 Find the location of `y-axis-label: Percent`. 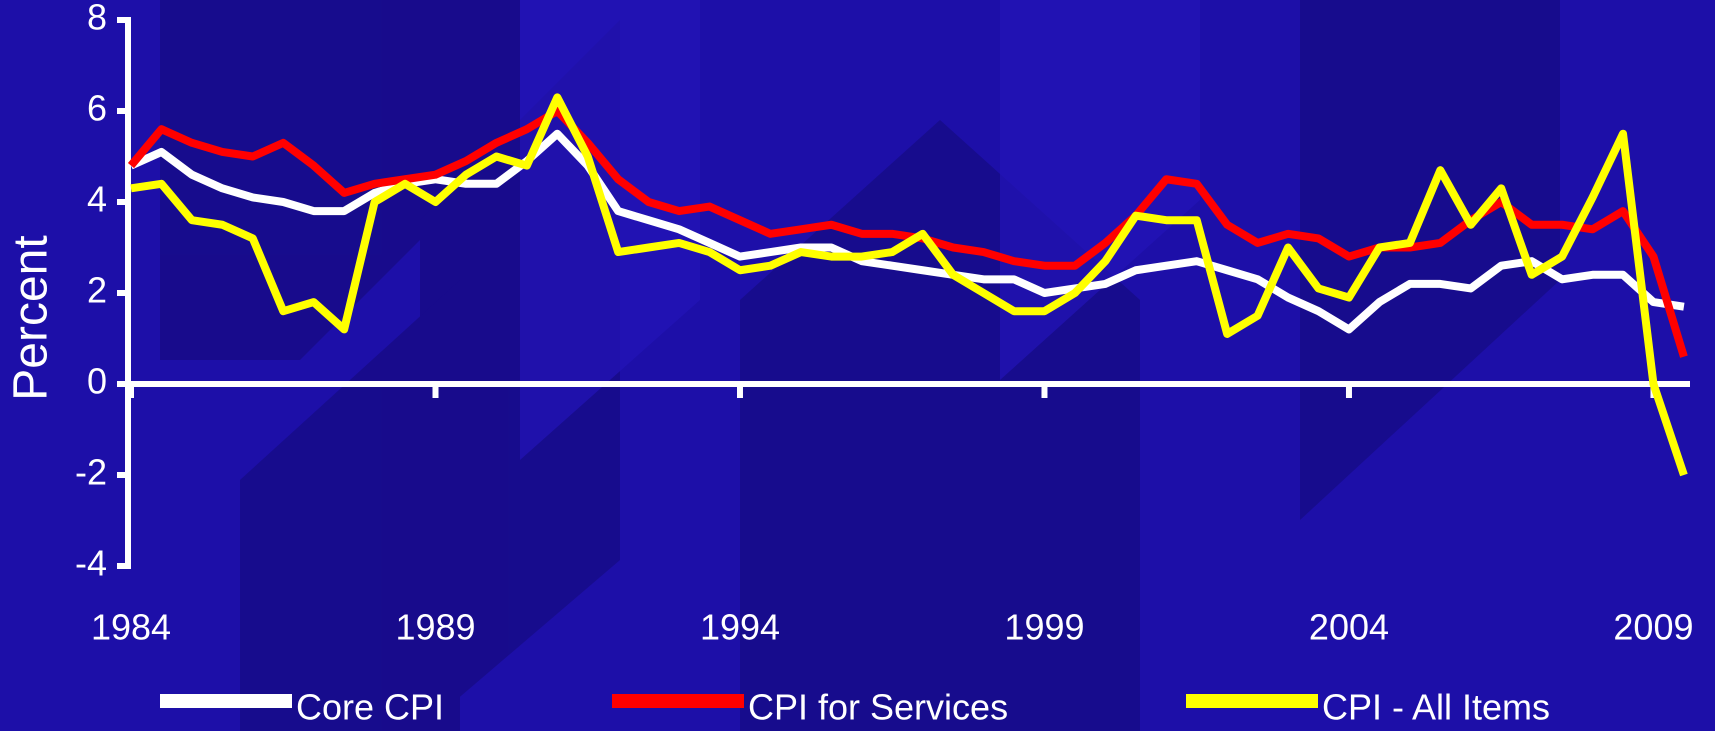

y-axis-label: Percent is located at coordinates (31, 317).